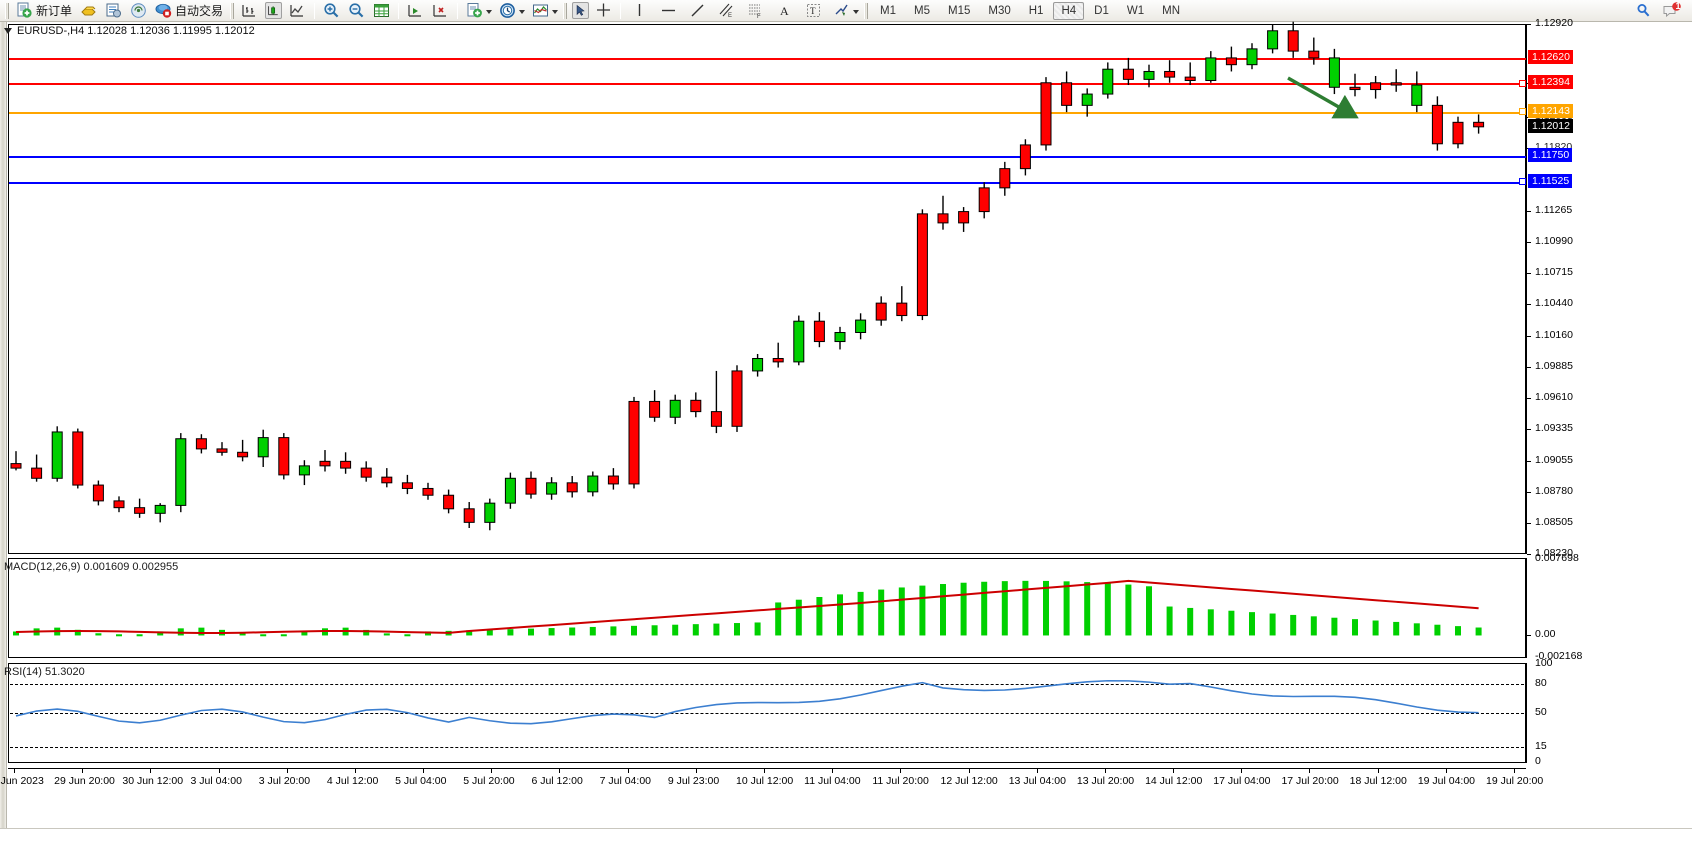  What do you see at coordinates (1554, 303) in the screenshot?
I see `price-tick-label: 1.10440` at bounding box center [1554, 303].